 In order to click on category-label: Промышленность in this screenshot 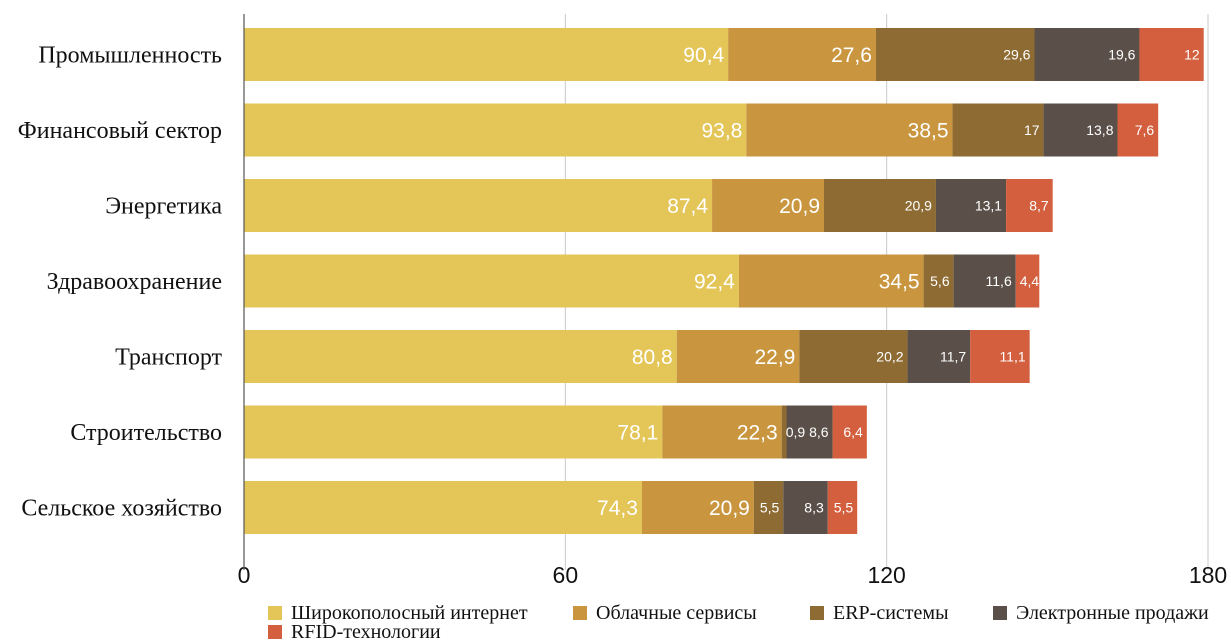, I will do `click(130, 56)`.